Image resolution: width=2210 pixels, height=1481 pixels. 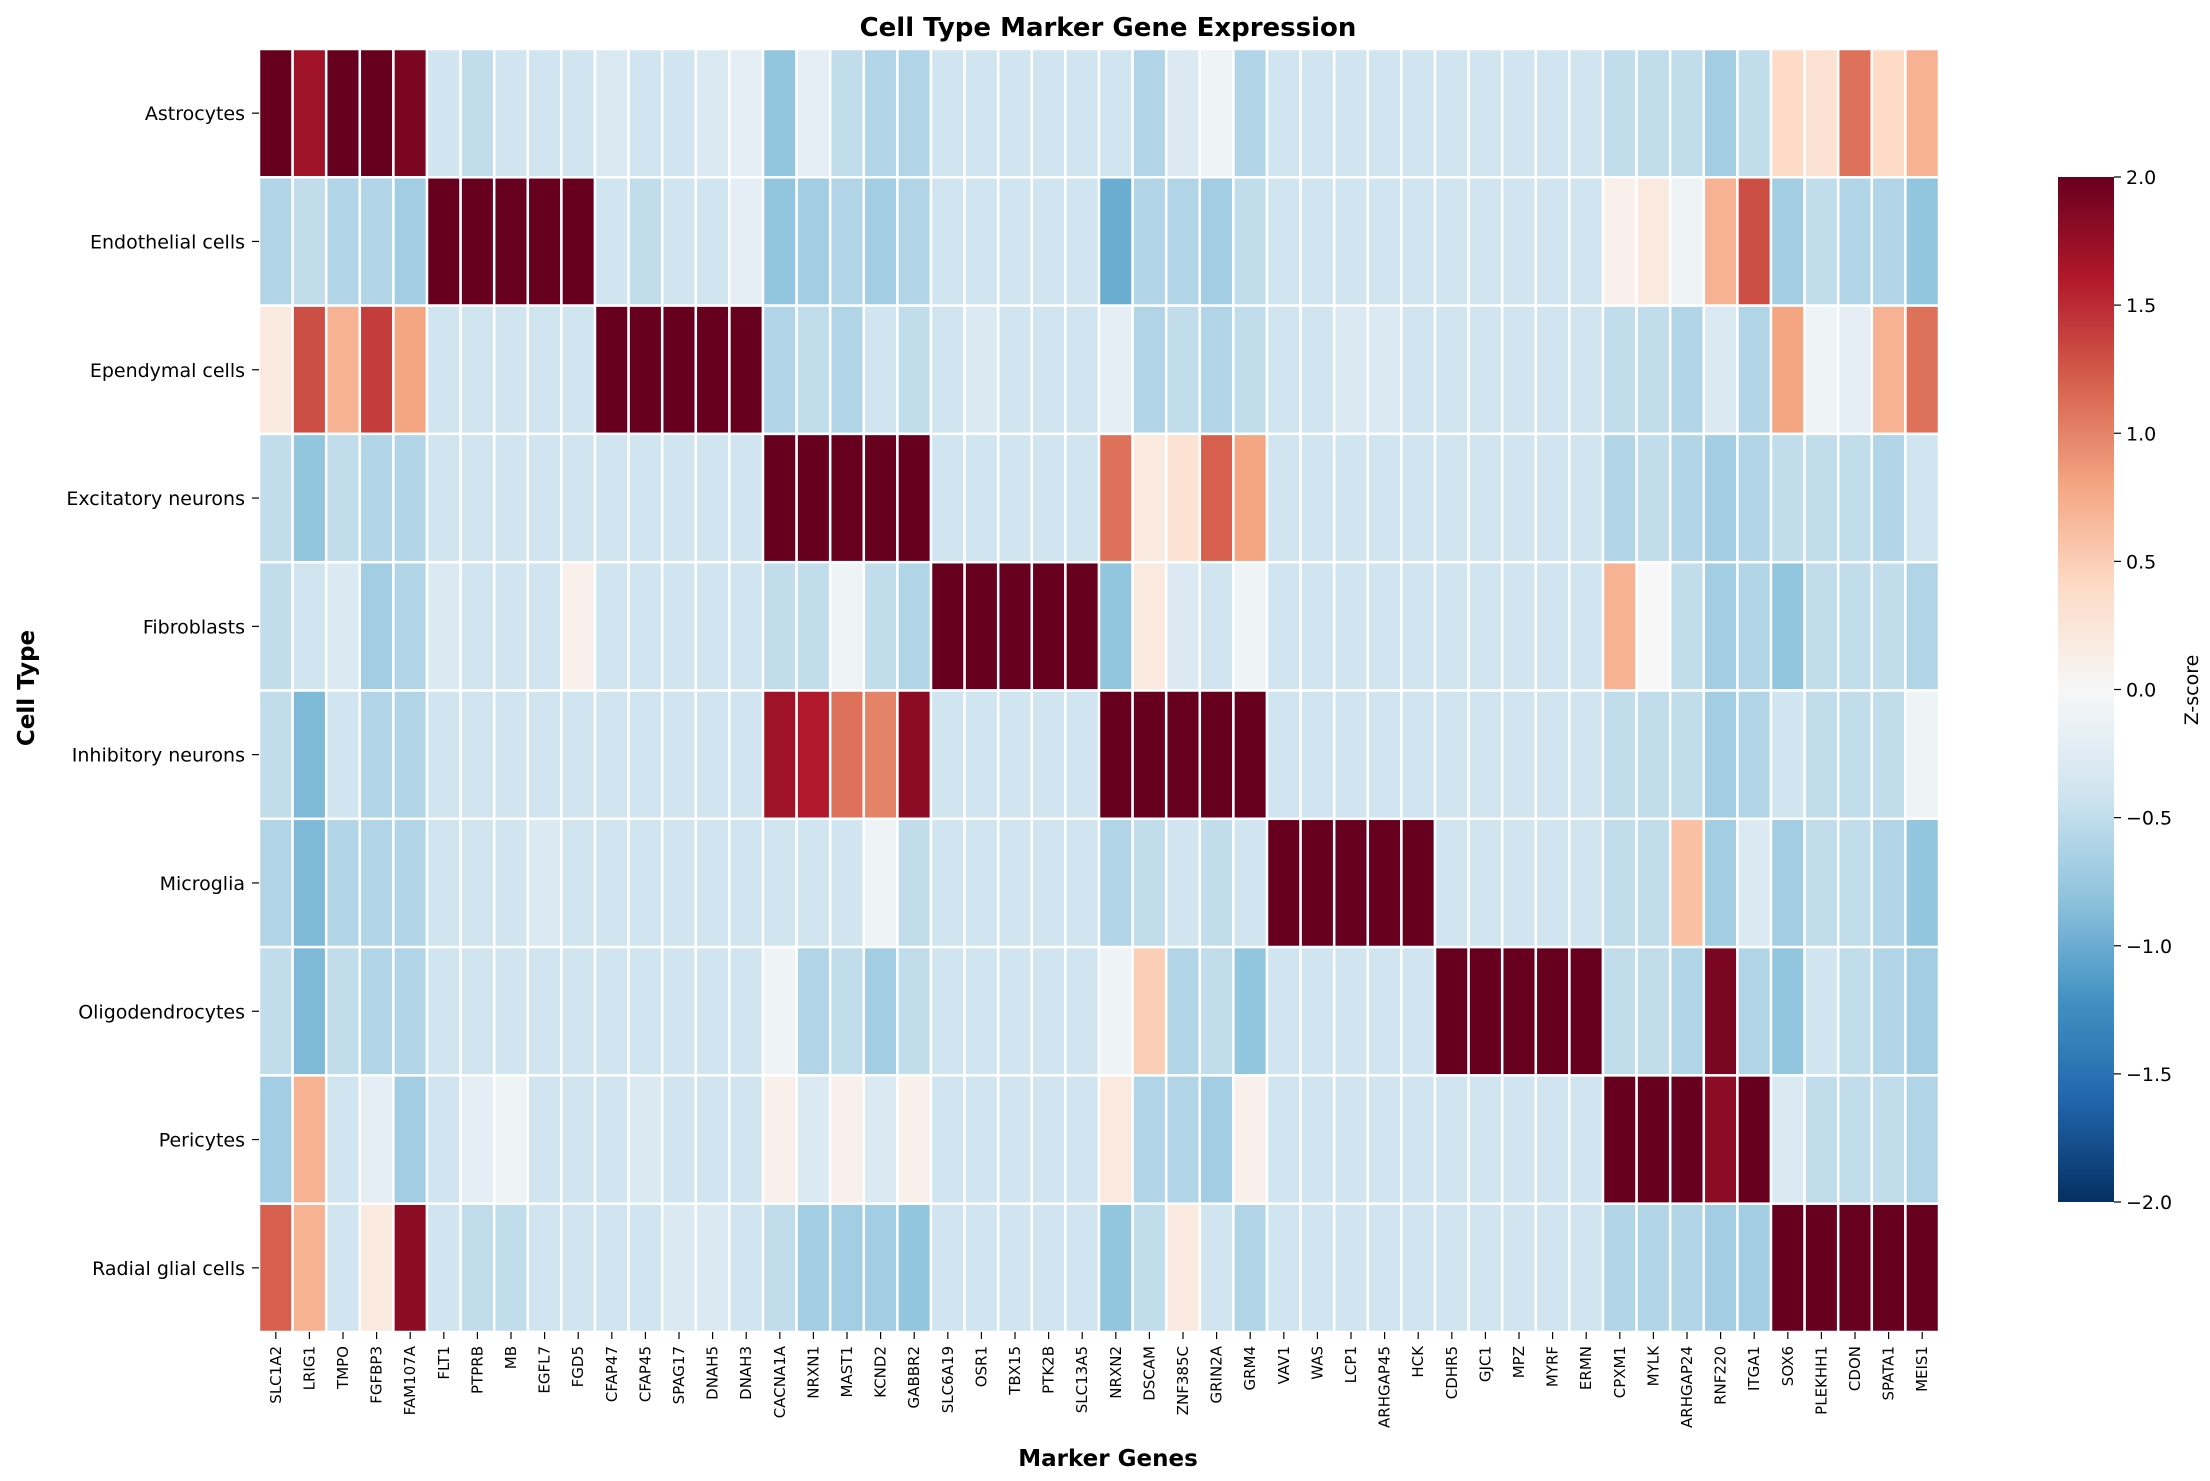 What do you see at coordinates (202, 884) in the screenshot?
I see `row-label: Microglia` at bounding box center [202, 884].